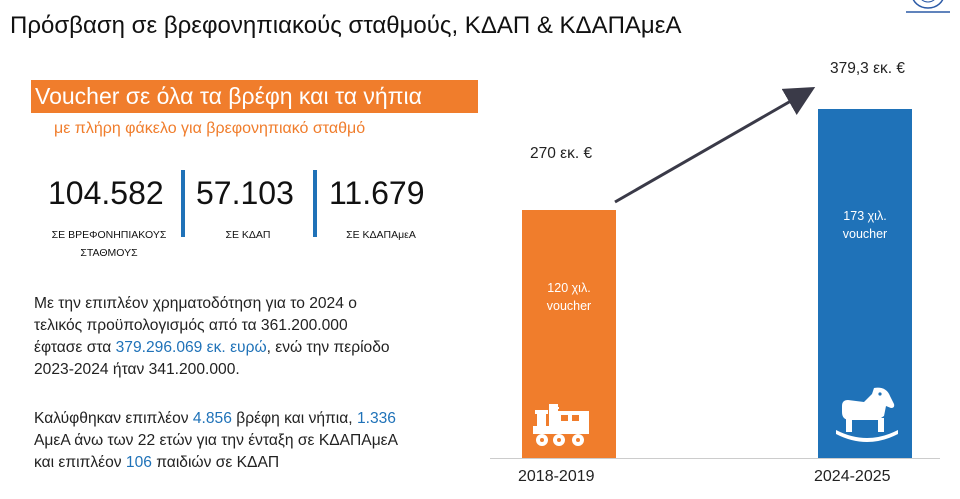 The image size is (960, 499). Describe the element at coordinates (106, 193) in the screenshot. I see `stat-value-nurseries: 104.582` at that location.